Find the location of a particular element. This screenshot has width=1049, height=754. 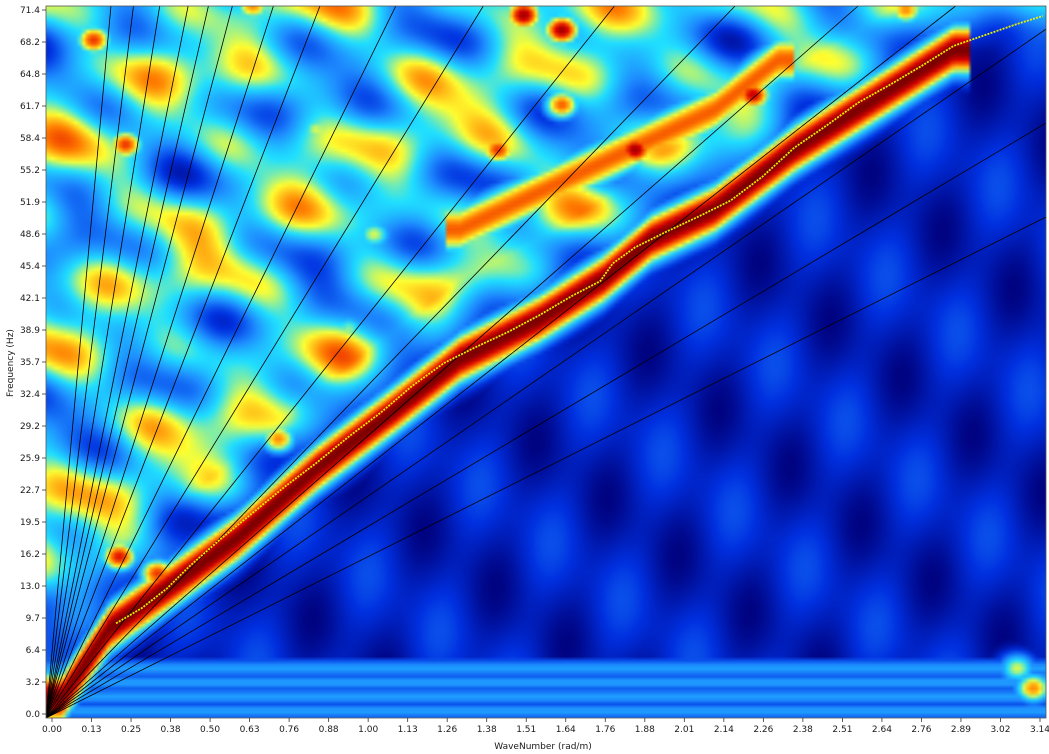

x-tick-label: 2.01 is located at coordinates (684, 730).